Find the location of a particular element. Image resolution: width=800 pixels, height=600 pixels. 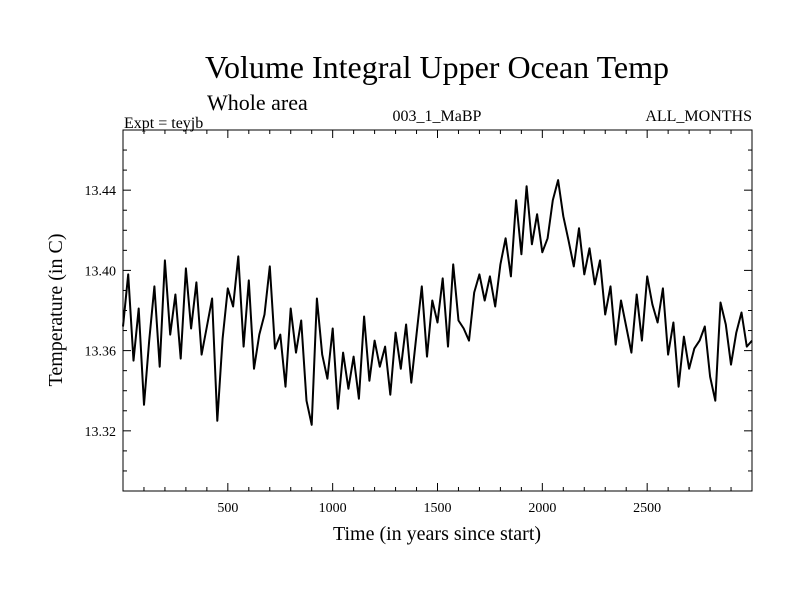

x-axis-label: Time (in years since start) is located at coordinates (437, 534).